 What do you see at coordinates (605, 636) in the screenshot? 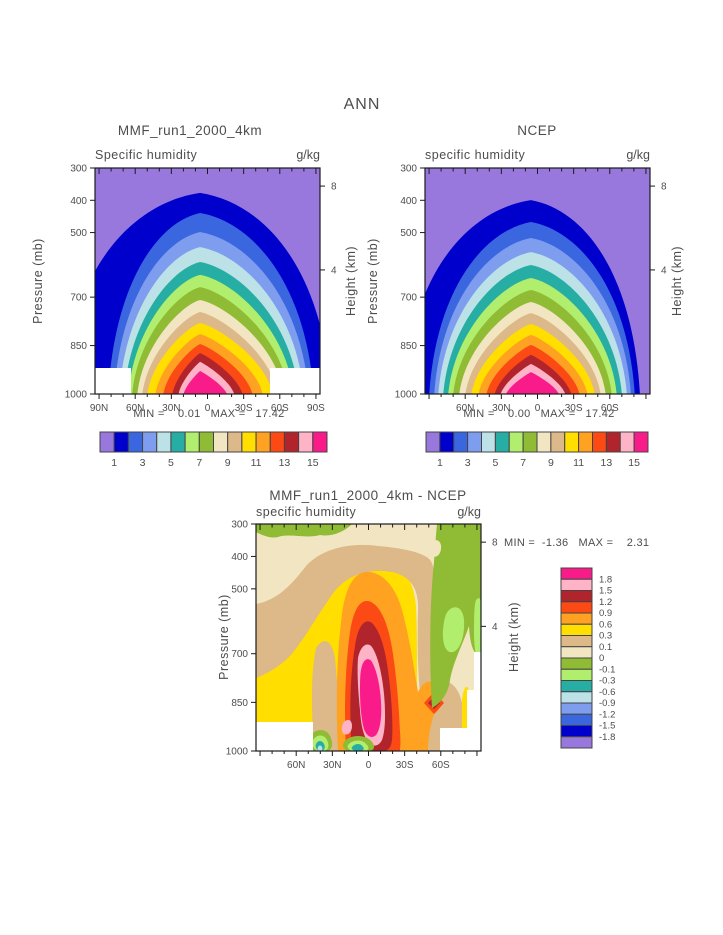
I see `svg-text: 0.3` at bounding box center [605, 636].